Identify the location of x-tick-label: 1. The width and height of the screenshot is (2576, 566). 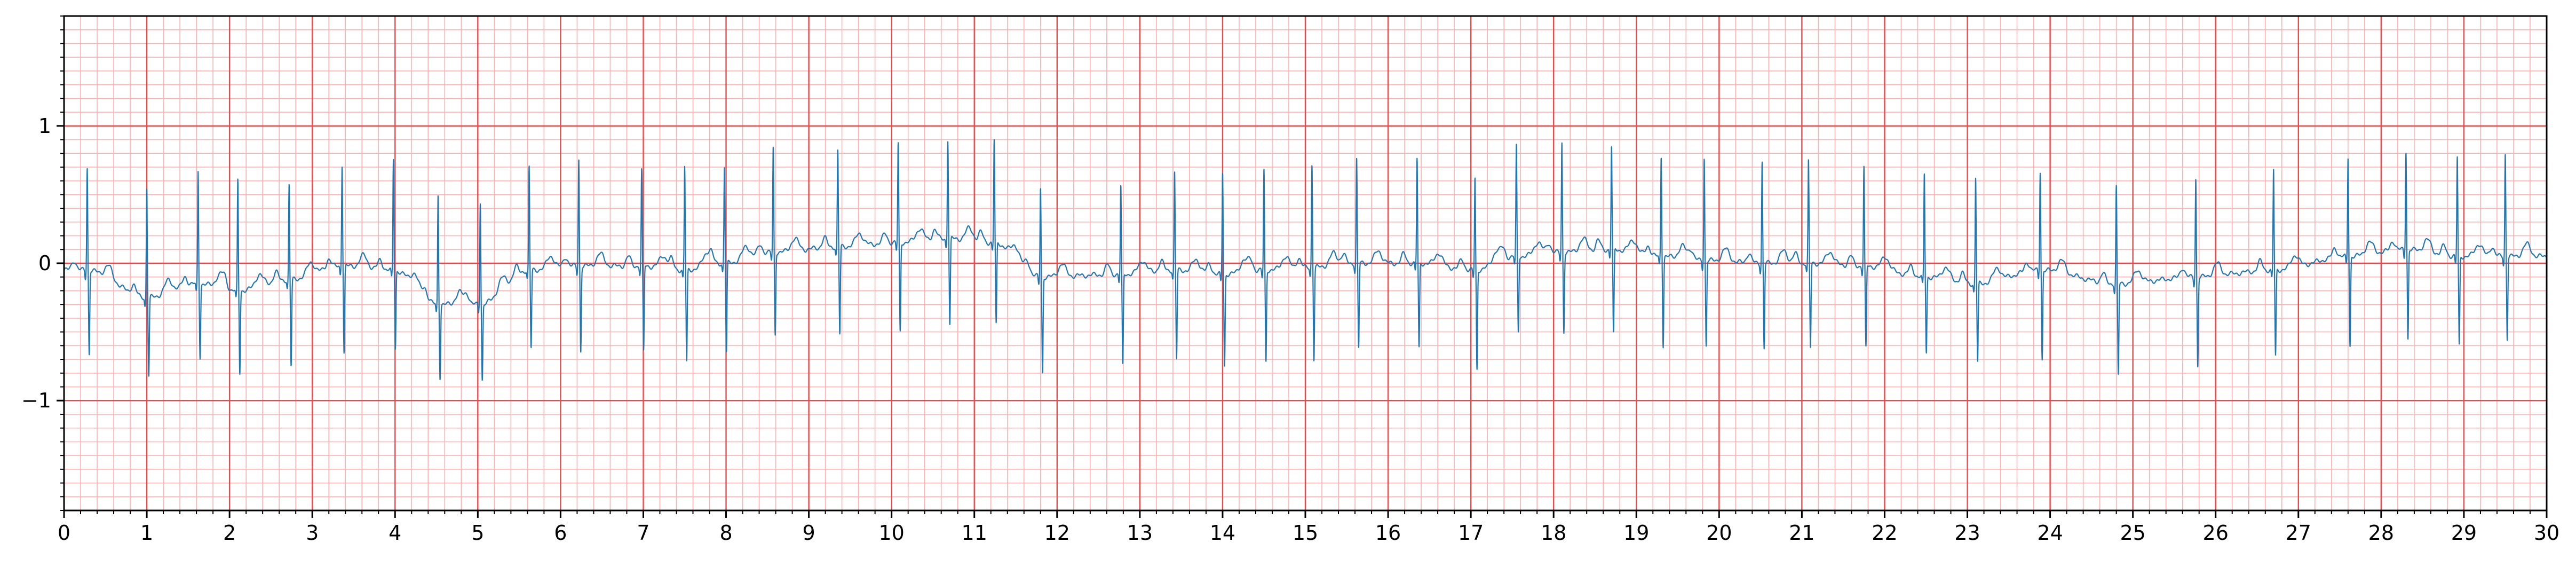
(146, 533).